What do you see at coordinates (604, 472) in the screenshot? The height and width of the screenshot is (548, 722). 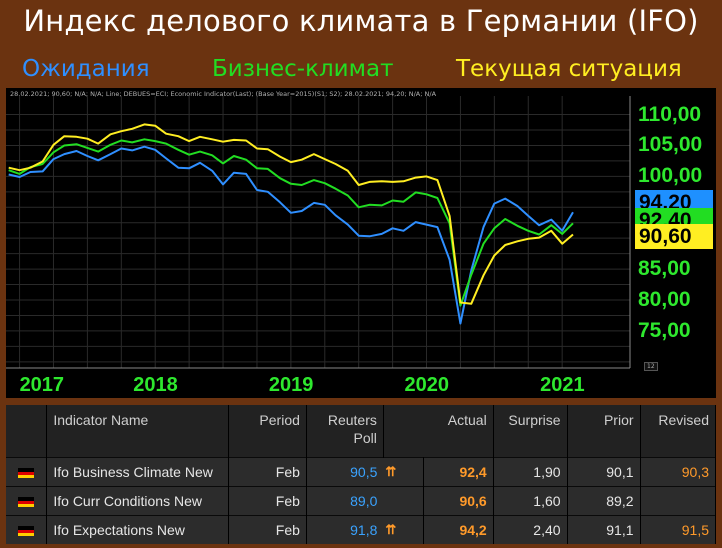 I see `prior-cell: 90,1` at bounding box center [604, 472].